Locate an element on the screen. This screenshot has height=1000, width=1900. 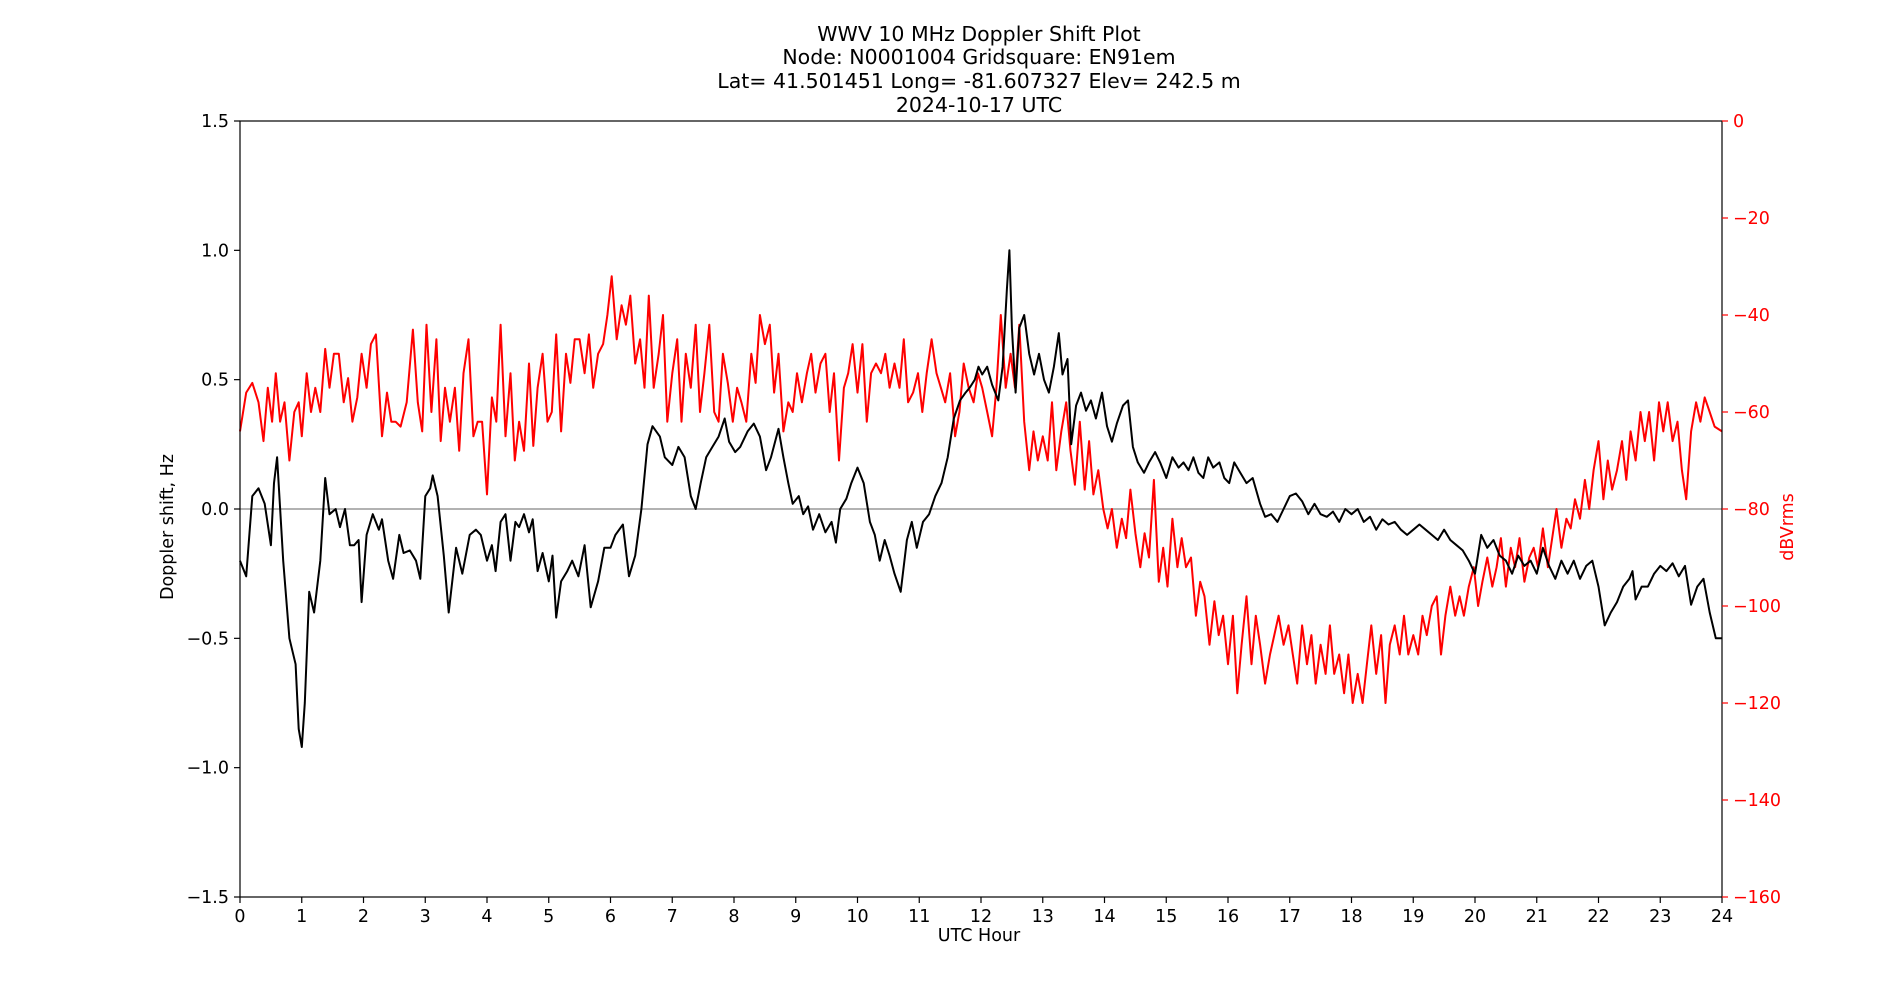
x-tick-label: 14 is located at coordinates (1104, 917).